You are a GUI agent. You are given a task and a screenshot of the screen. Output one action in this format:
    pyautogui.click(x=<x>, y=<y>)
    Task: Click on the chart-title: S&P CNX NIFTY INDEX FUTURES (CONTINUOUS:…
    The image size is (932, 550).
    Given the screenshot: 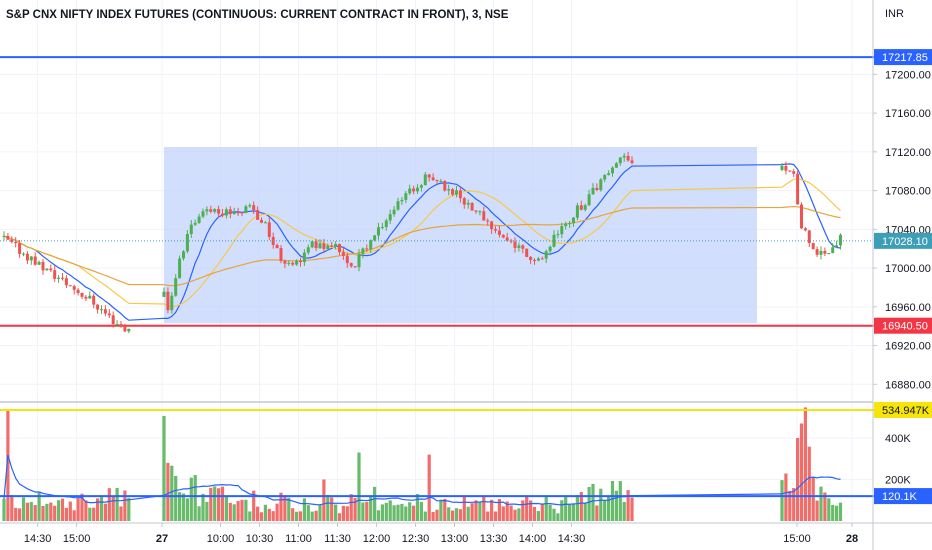 What is the action you would take?
    pyautogui.click(x=257, y=15)
    